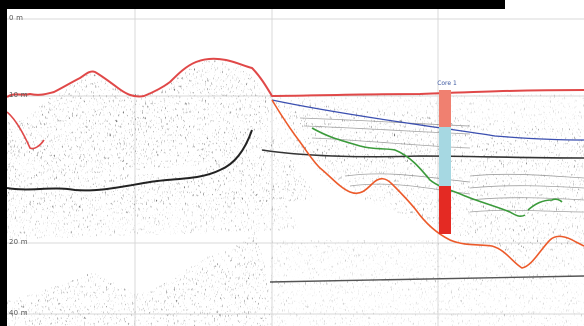 The image size is (584, 326). Describe the element at coordinates (3, 163) in the screenshot. I see `left-frame-bar` at that location.